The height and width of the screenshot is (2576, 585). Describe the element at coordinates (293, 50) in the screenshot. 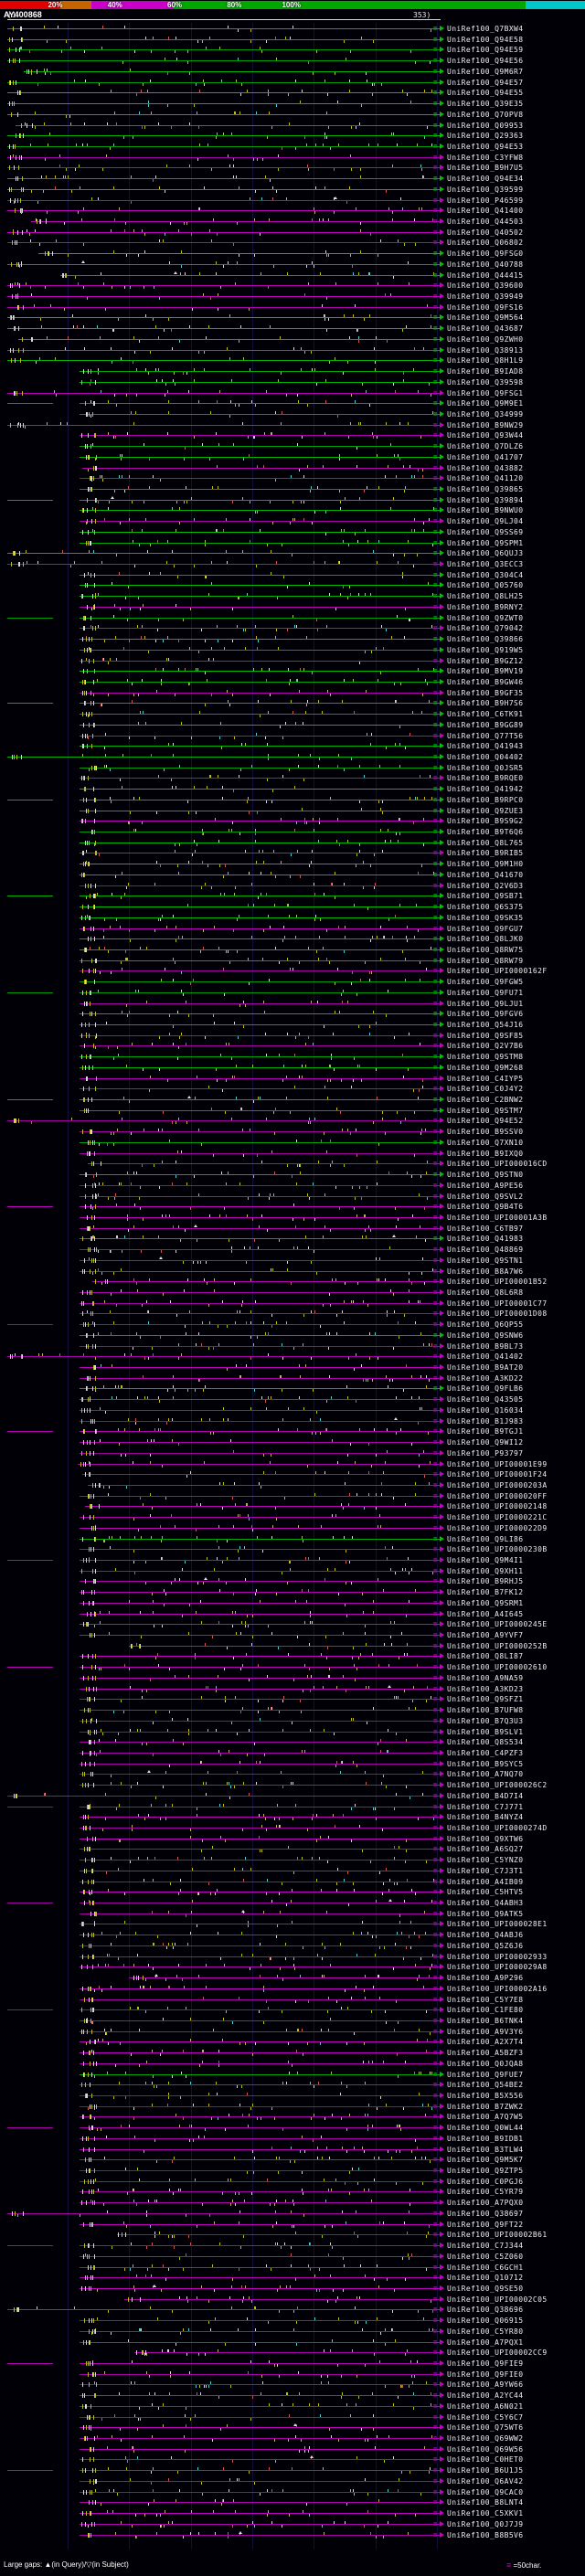

I see `alignment-row: ≡ UniRef100_Q94E59` at that location.